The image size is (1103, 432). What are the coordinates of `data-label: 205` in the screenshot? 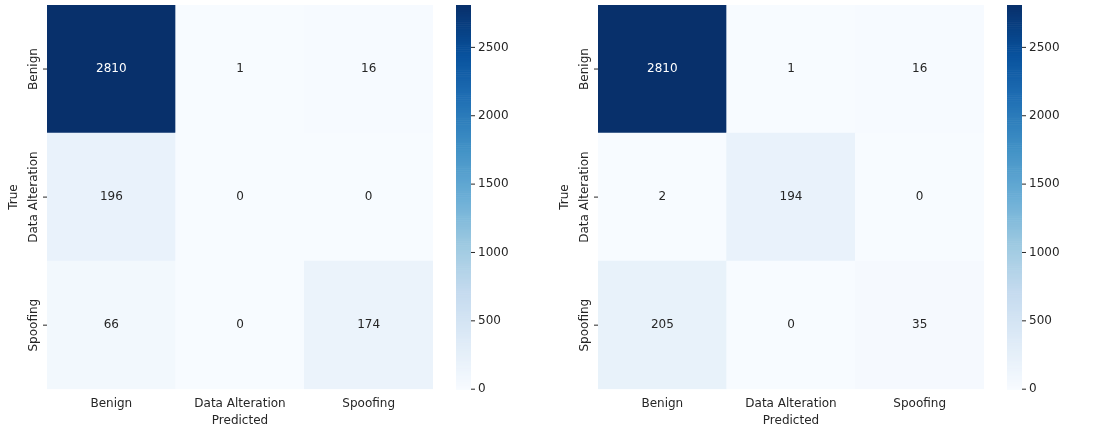 It's located at (662, 324).